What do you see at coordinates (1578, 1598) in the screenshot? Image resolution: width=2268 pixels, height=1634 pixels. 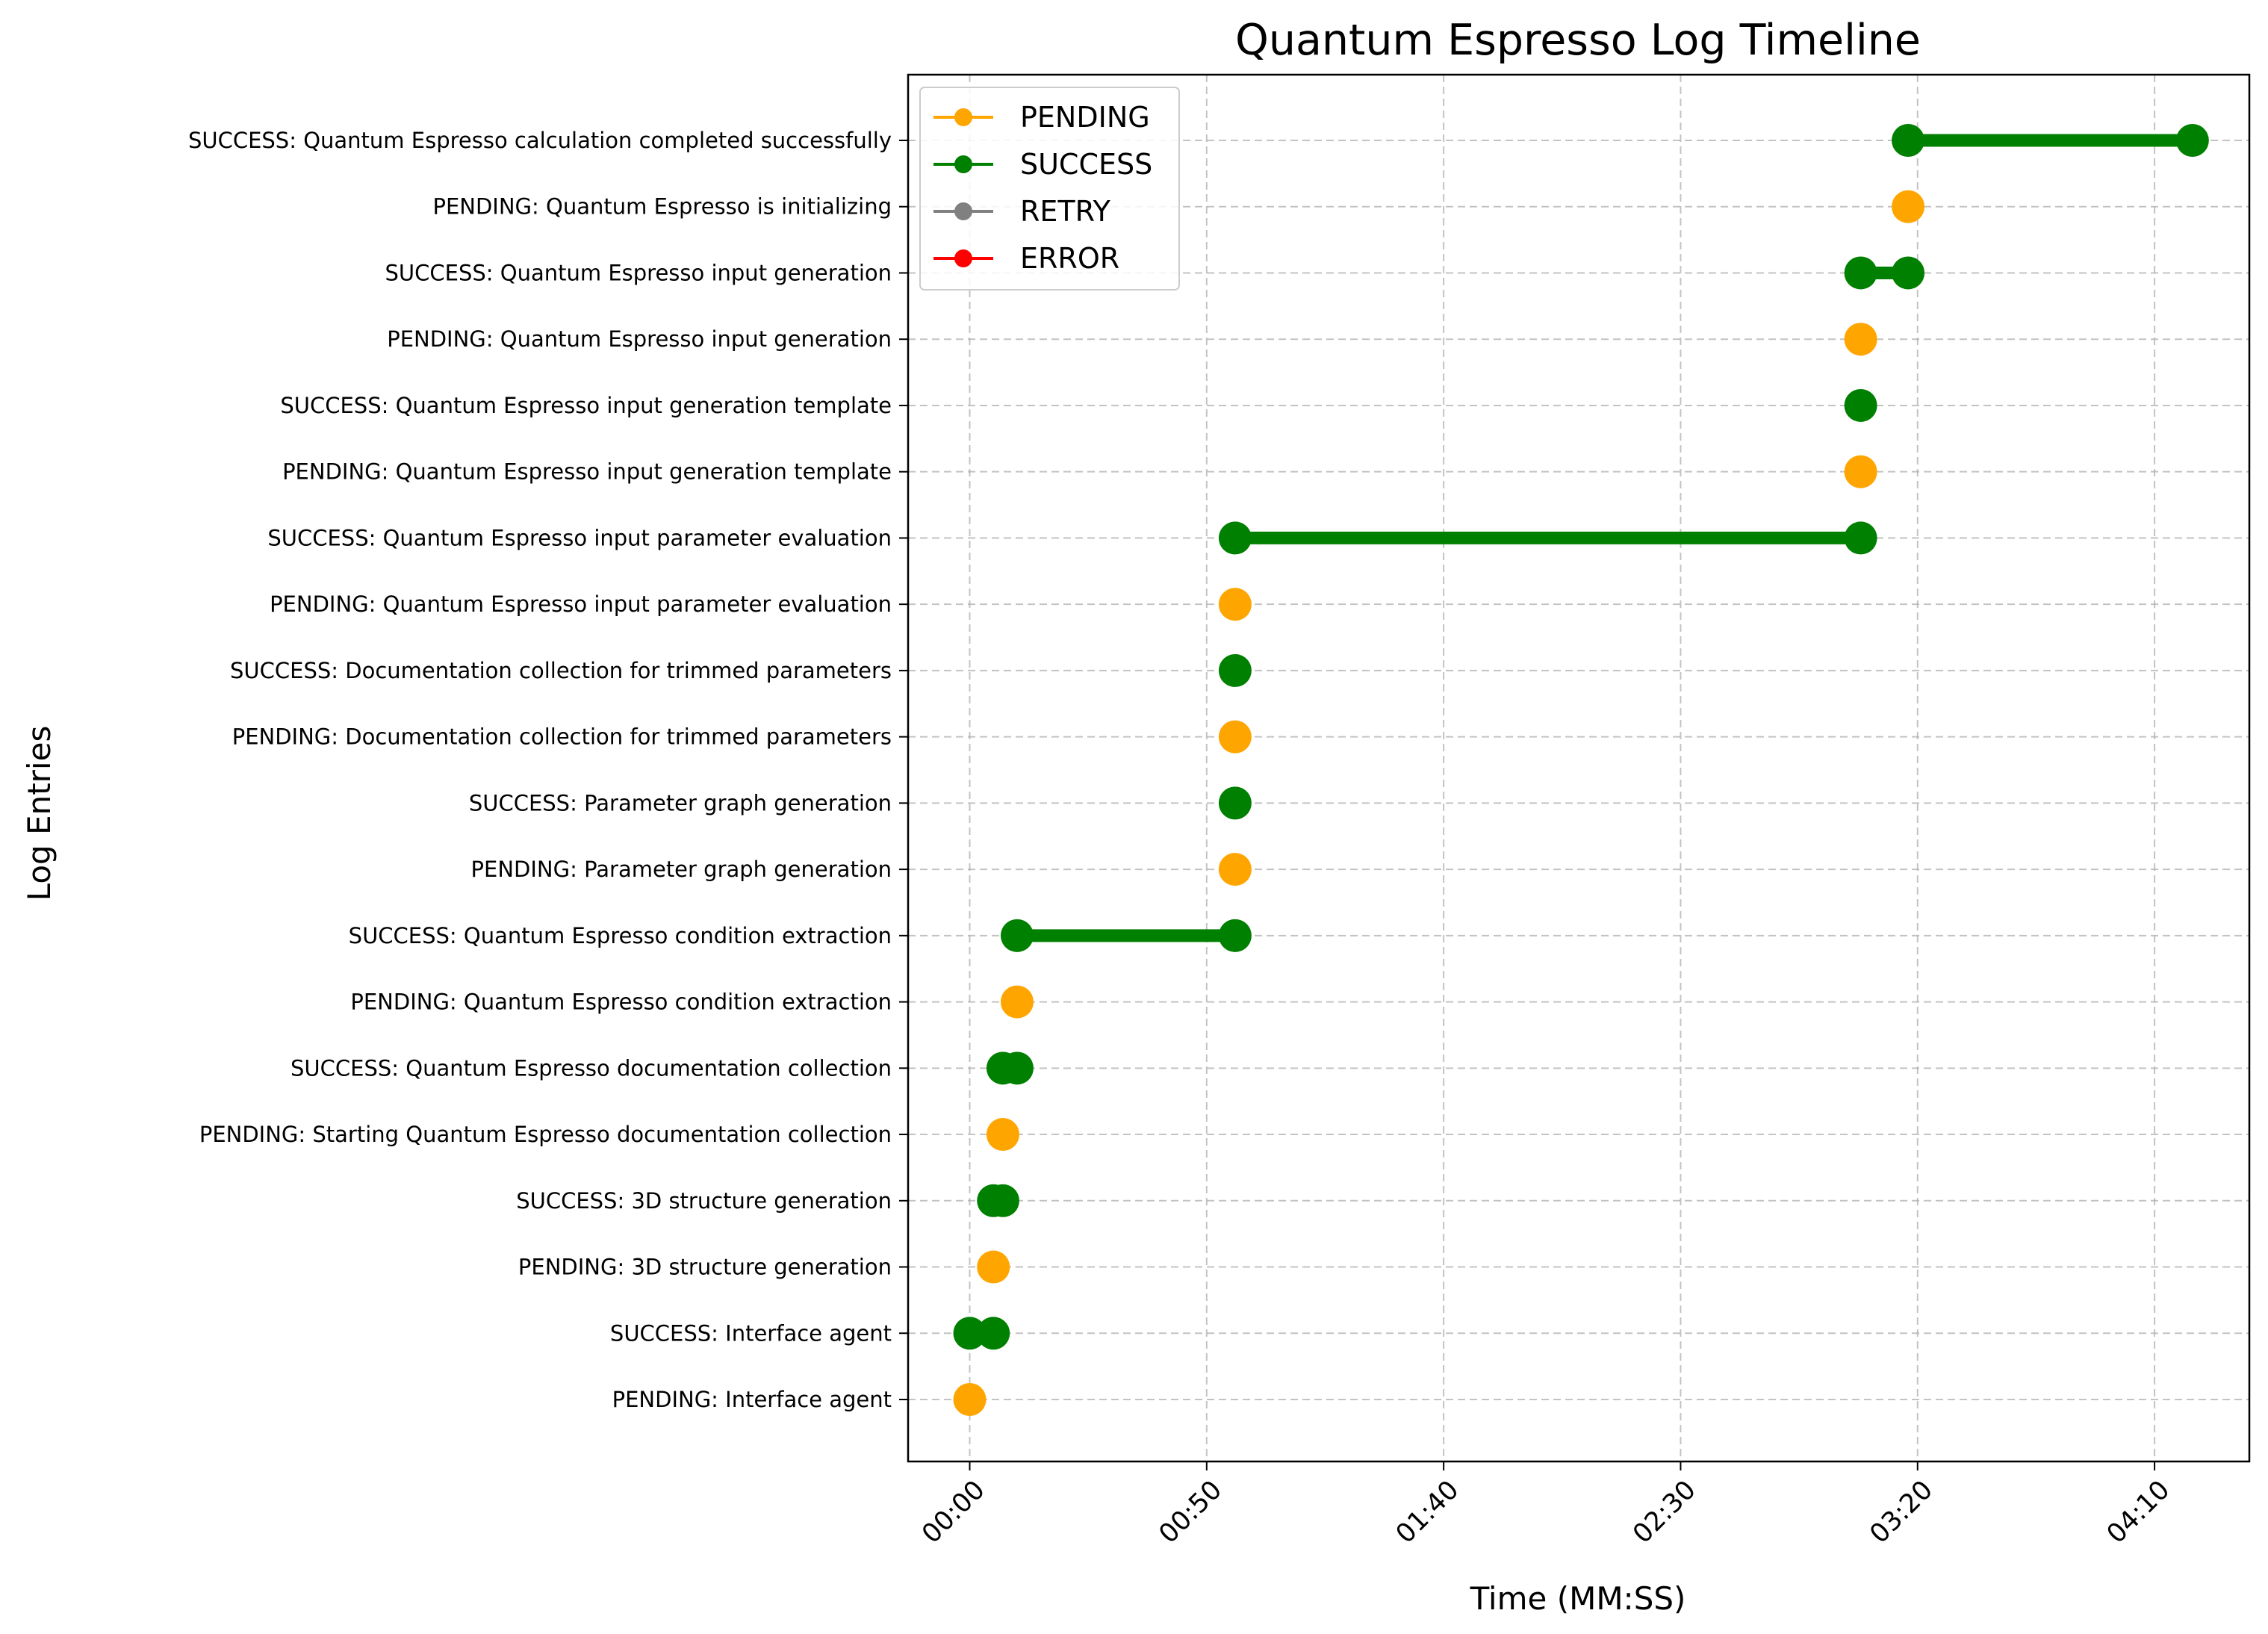 I see `x-axis-title: Time (MM:SS)` at bounding box center [1578, 1598].